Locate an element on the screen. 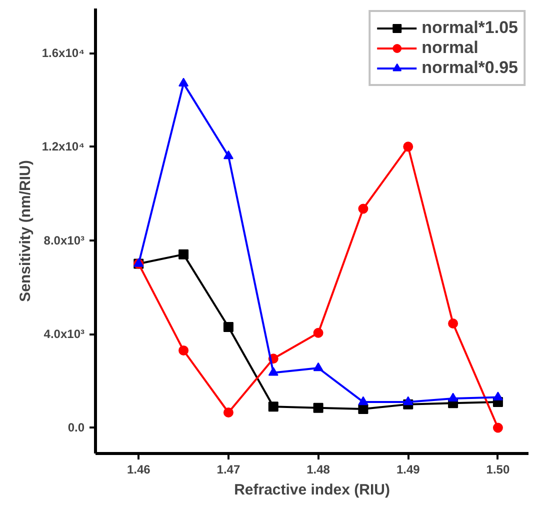 Image resolution: width=534 pixels, height=513 pixels. y-tick-label: 4.0x10³ is located at coordinates (64, 334).